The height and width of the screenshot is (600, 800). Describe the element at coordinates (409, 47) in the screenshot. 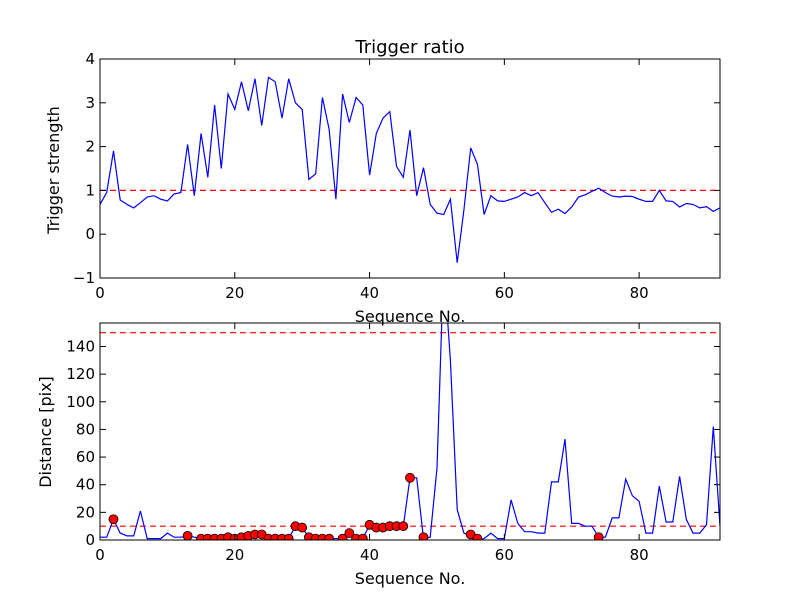

I see `chart-title: Trigger ratio` at that location.